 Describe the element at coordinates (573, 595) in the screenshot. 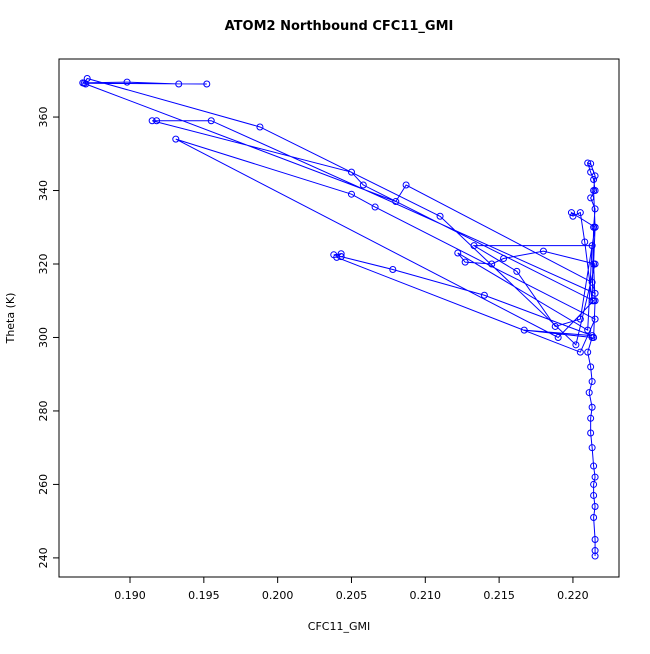

I see `x-tick-label: 0.220` at that location.